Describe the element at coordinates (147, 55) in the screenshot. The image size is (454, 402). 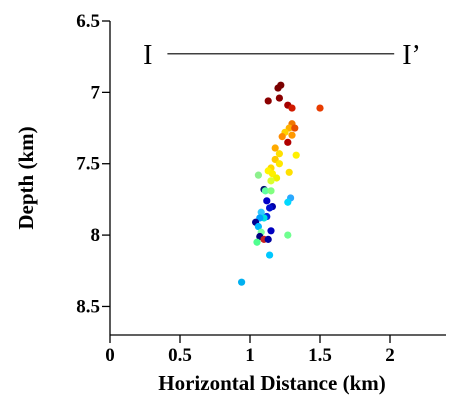
I see `profile-start-label: I` at that location.